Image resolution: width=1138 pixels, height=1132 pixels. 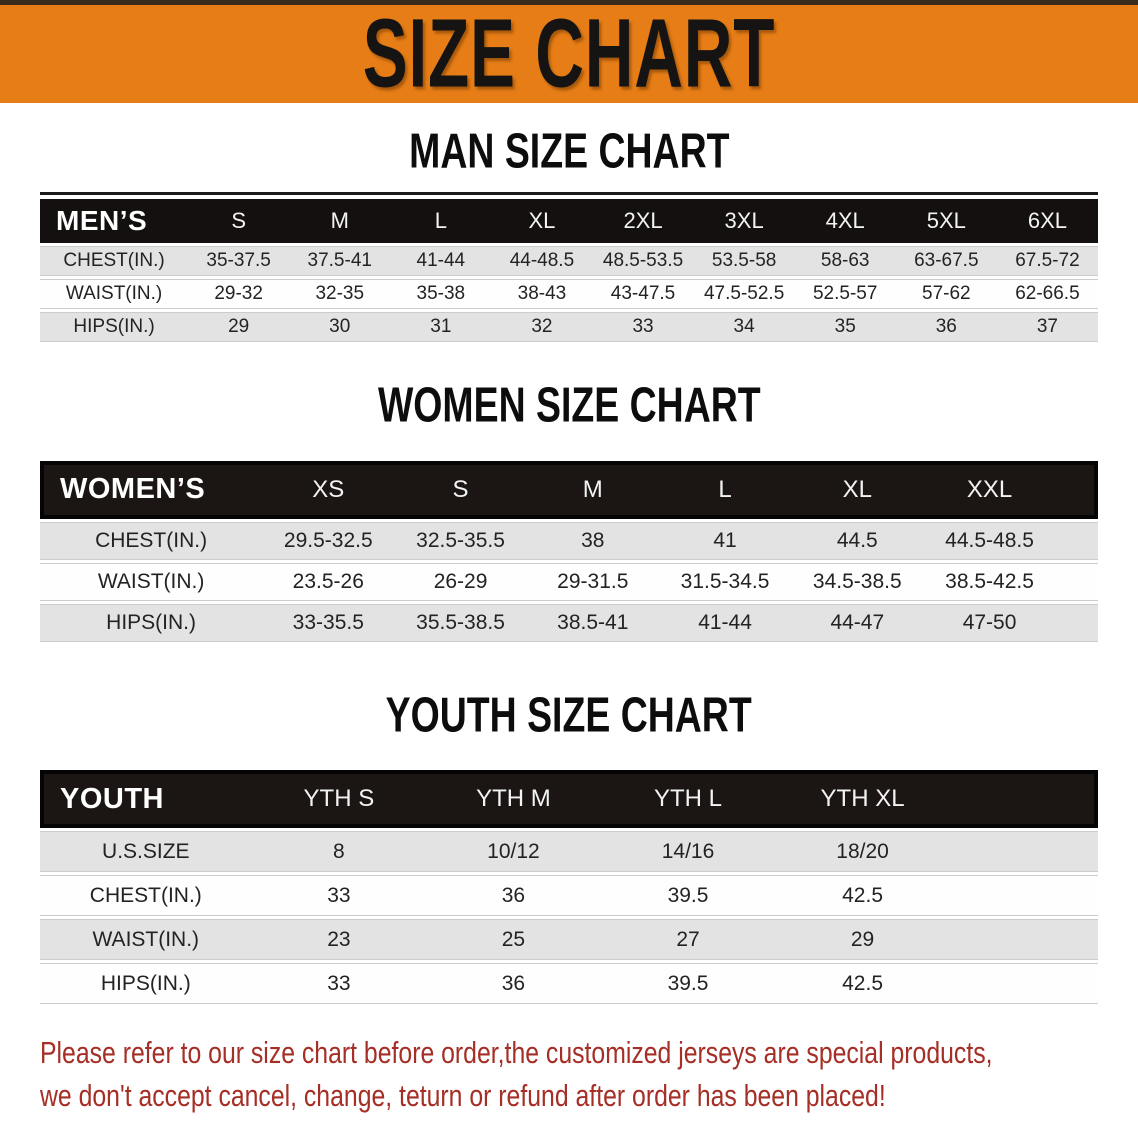 What do you see at coordinates (845, 261) in the screenshot?
I see `value-cell: 58-63` at bounding box center [845, 261].